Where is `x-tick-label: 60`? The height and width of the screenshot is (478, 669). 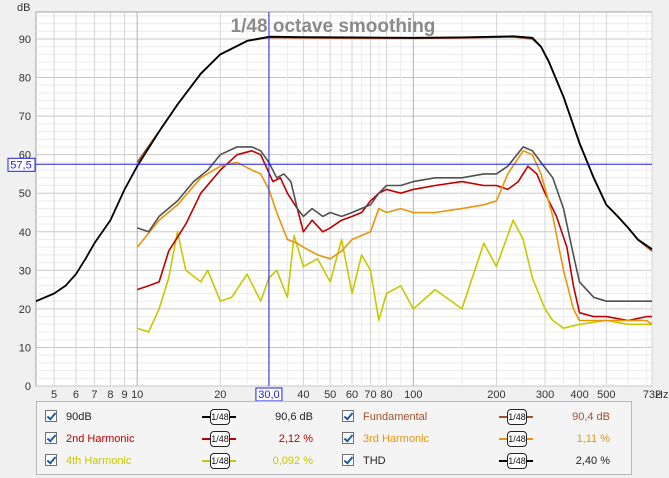 x-tick-label: 60 is located at coordinates (352, 395).